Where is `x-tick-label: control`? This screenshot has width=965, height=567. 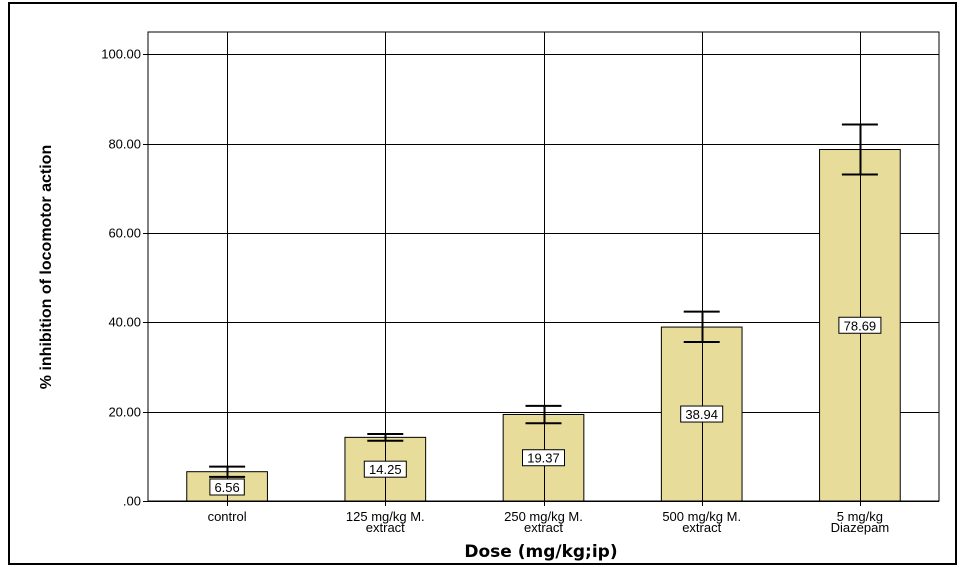 x-tick-label: control is located at coordinates (227, 516).